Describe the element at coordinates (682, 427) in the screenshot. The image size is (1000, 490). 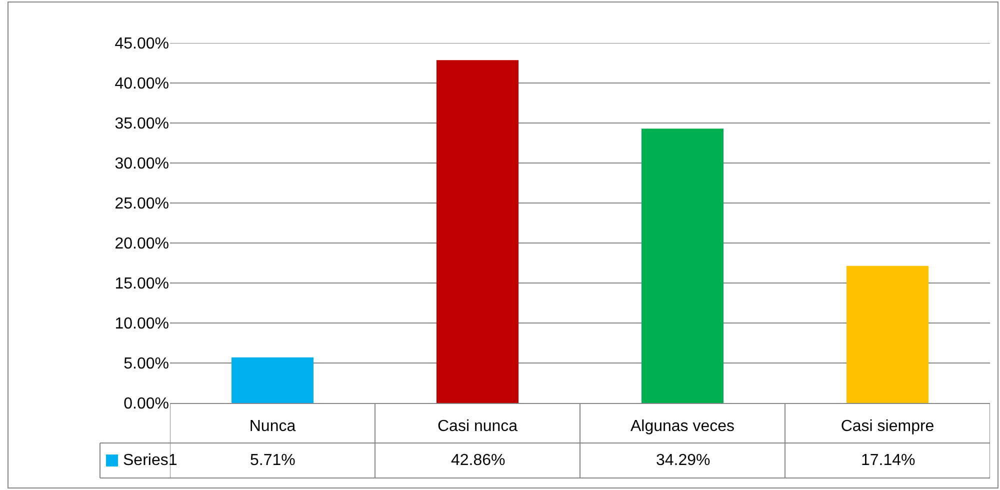
I see `x-tick-label: Algunas veces` at that location.